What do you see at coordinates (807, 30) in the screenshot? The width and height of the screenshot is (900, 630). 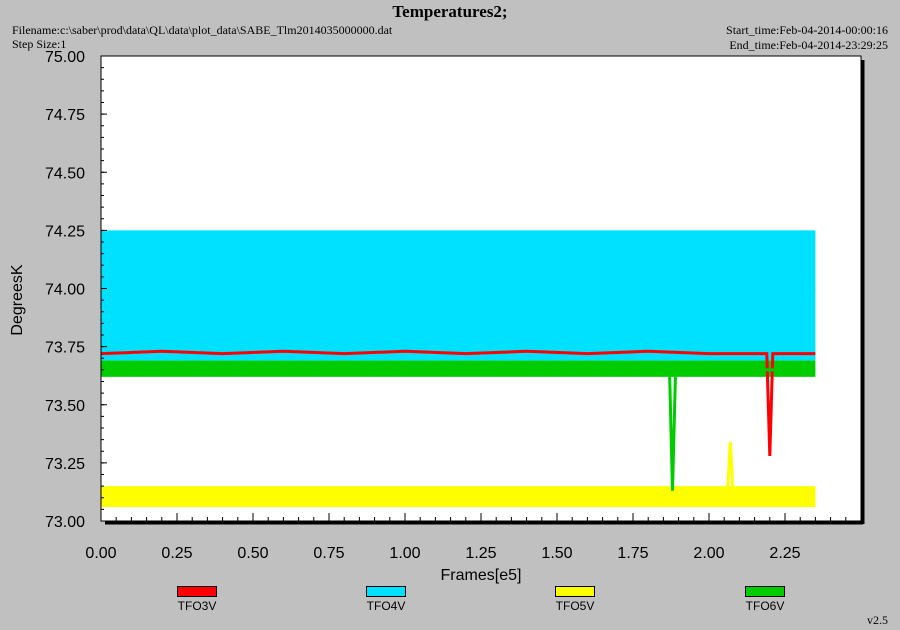 I see `start-time-label: Start_time:Feb-04-2014-00:00:16` at bounding box center [807, 30].